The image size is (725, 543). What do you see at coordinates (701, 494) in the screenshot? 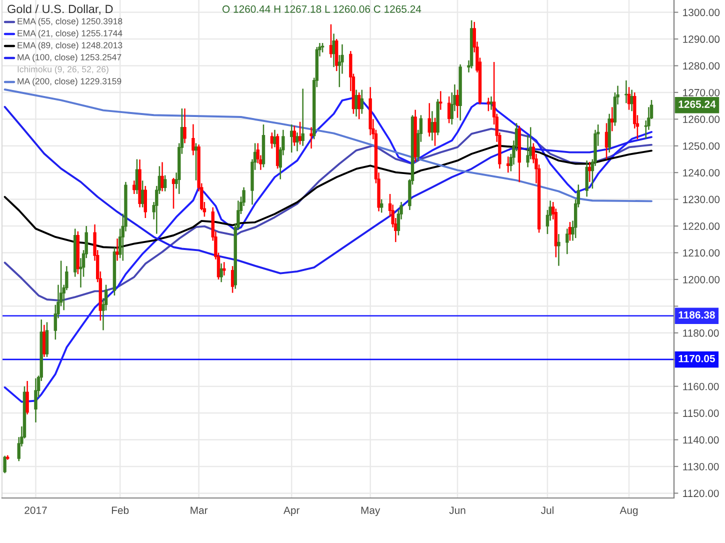
I see `y-tick-label: 1120.00` at bounding box center [701, 494].